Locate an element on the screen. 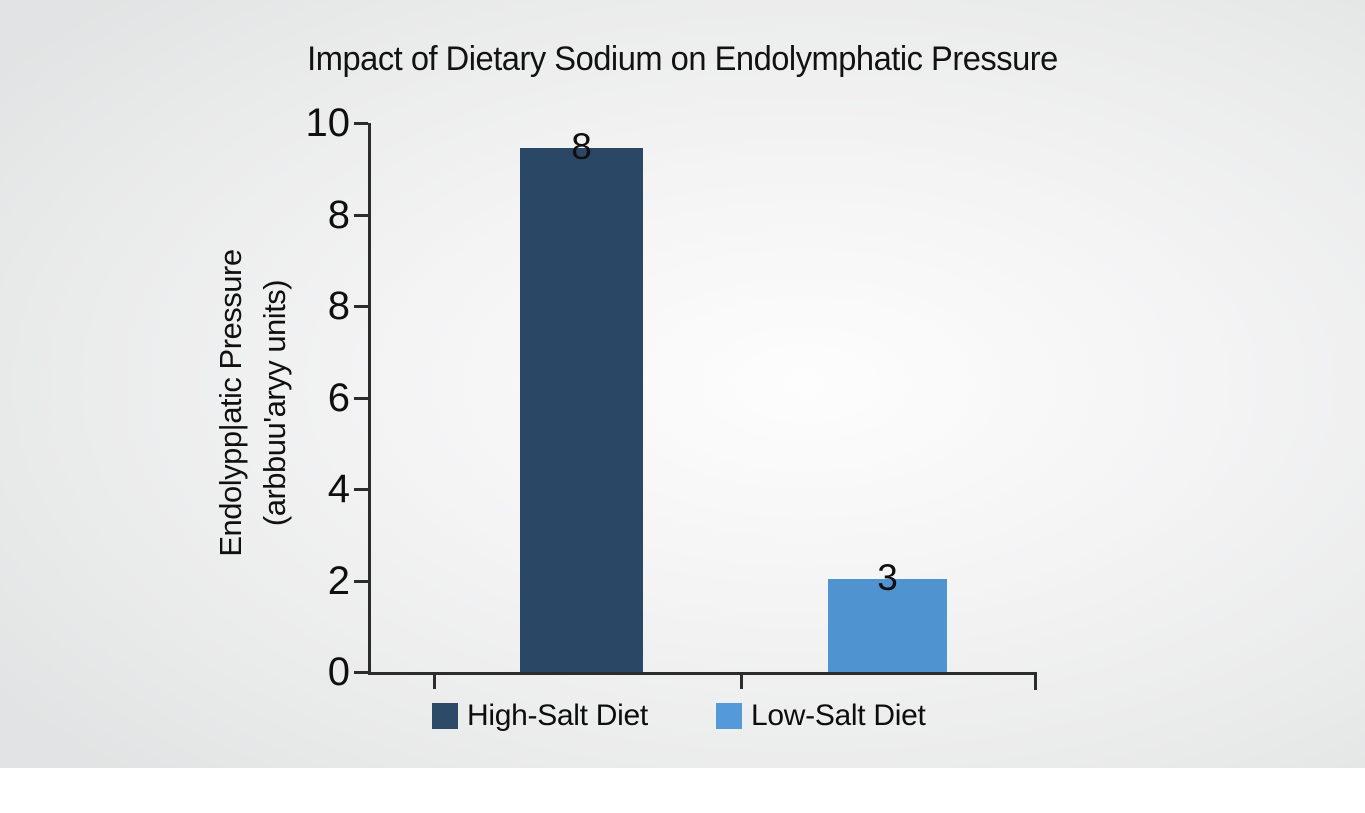  y-tick-label: 0 is located at coordinates (338, 672).